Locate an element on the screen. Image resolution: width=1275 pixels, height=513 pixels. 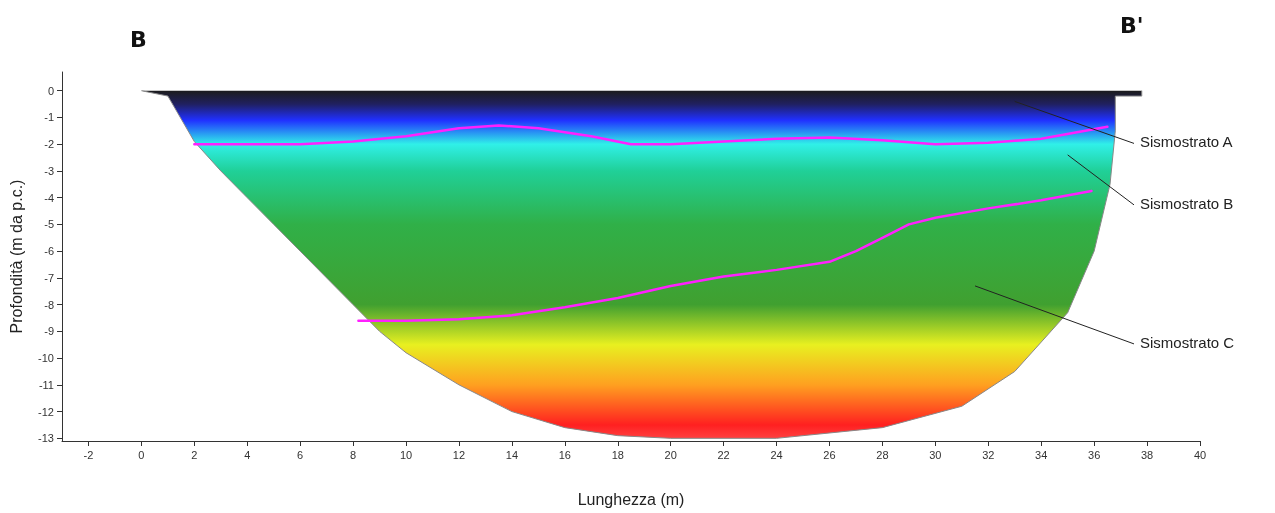
x-tick-label: 14 is located at coordinates (512, 454).